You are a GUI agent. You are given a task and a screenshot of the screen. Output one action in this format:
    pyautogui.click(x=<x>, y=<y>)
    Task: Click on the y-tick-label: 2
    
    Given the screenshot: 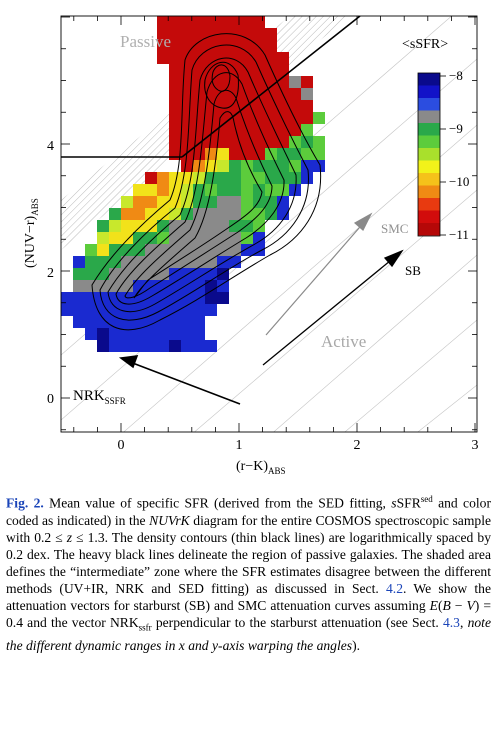 What is the action you would take?
    pyautogui.click(x=50, y=273)
    